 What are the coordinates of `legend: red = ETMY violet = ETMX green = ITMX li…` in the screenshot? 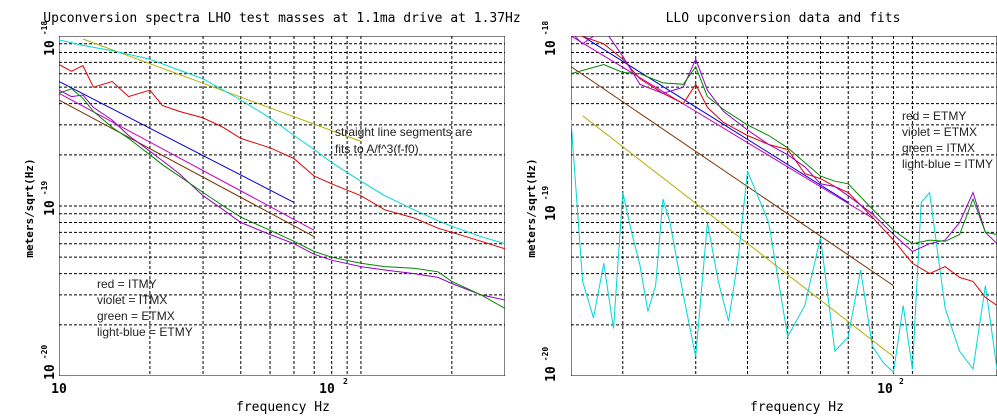 It's located at (947, 140).